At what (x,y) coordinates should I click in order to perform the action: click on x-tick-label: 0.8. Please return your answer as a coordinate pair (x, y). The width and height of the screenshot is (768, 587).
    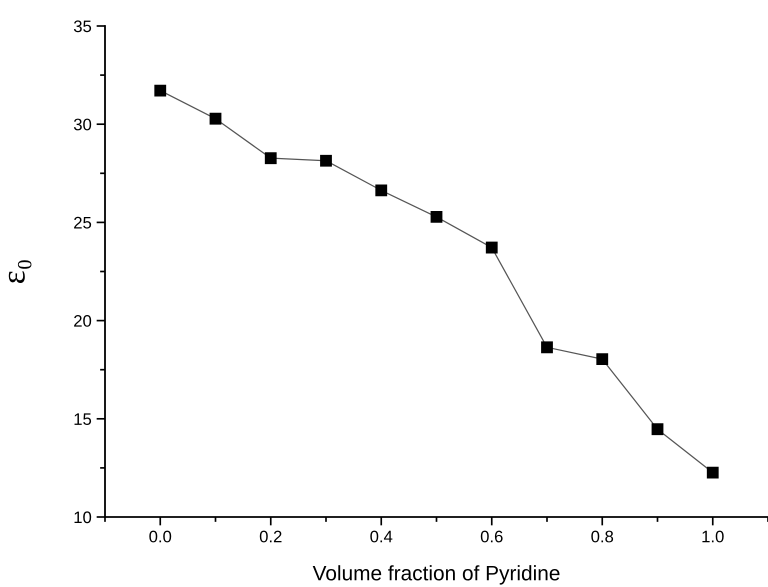
    Looking at the image, I should click on (602, 536).